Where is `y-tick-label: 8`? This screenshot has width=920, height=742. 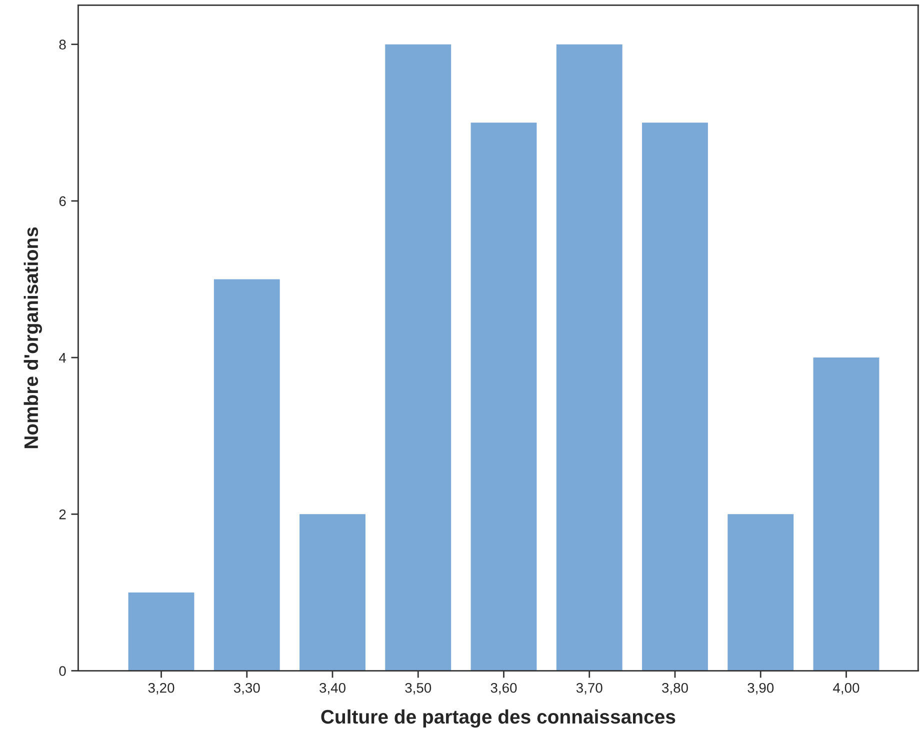 y-tick-label: 8 is located at coordinates (62, 45).